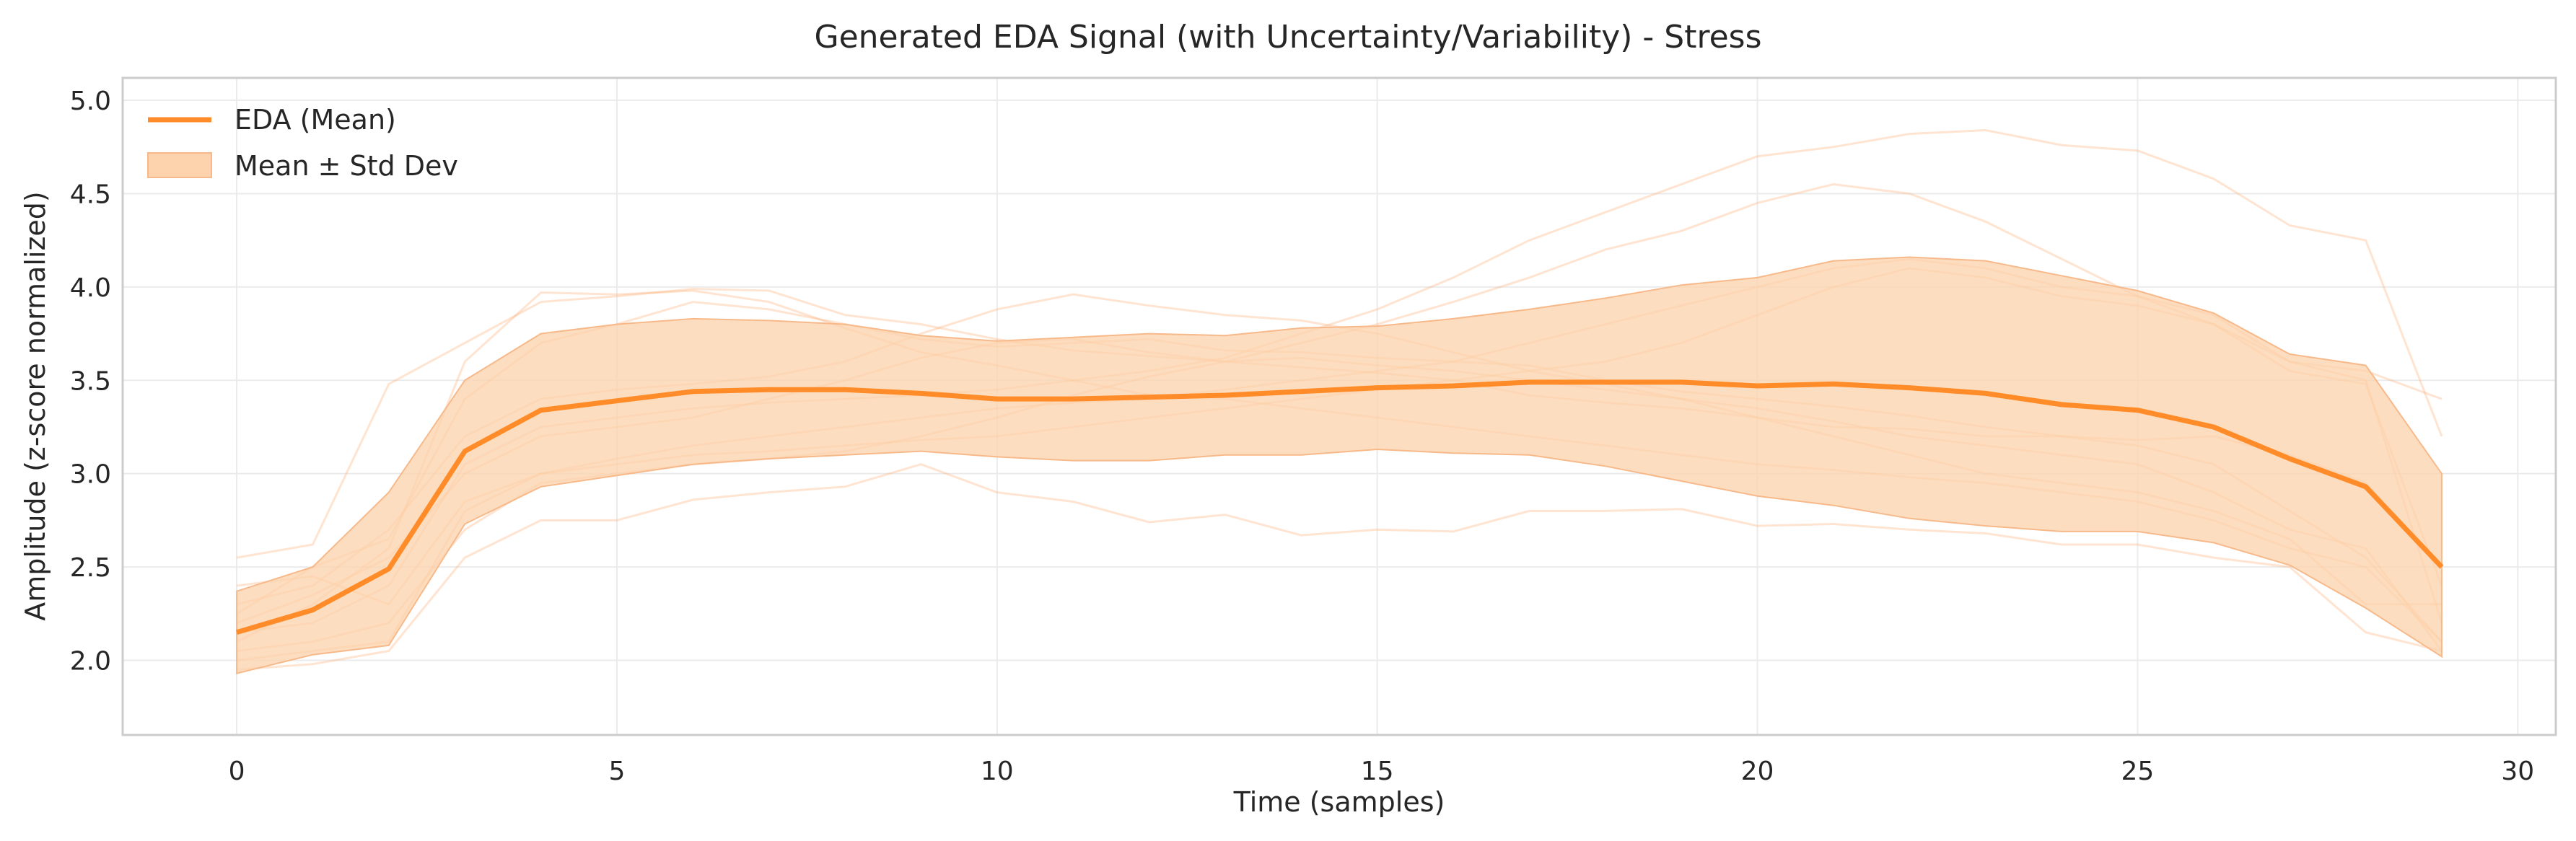 The width and height of the screenshot is (2576, 841). I want to click on x-tick-label: 30, so click(2517, 771).